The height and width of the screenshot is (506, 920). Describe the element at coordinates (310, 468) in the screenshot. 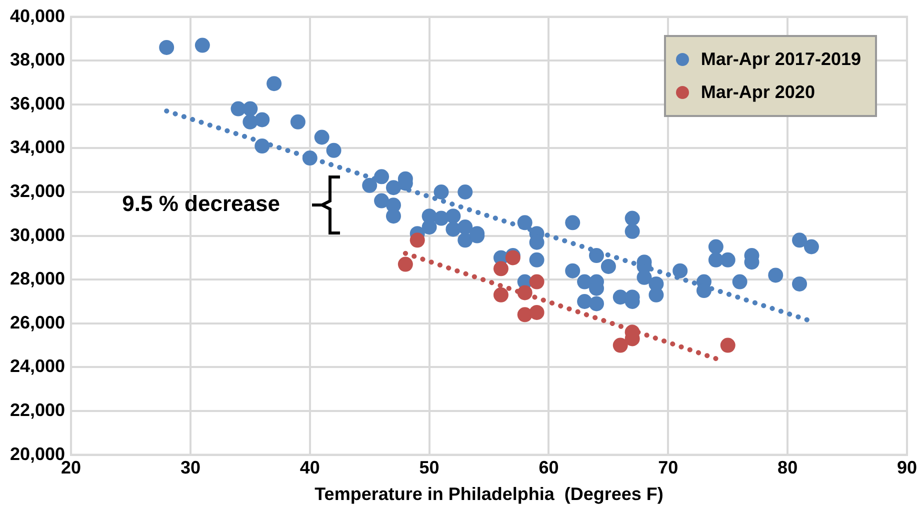

I see `x-tick-label: 40` at that location.